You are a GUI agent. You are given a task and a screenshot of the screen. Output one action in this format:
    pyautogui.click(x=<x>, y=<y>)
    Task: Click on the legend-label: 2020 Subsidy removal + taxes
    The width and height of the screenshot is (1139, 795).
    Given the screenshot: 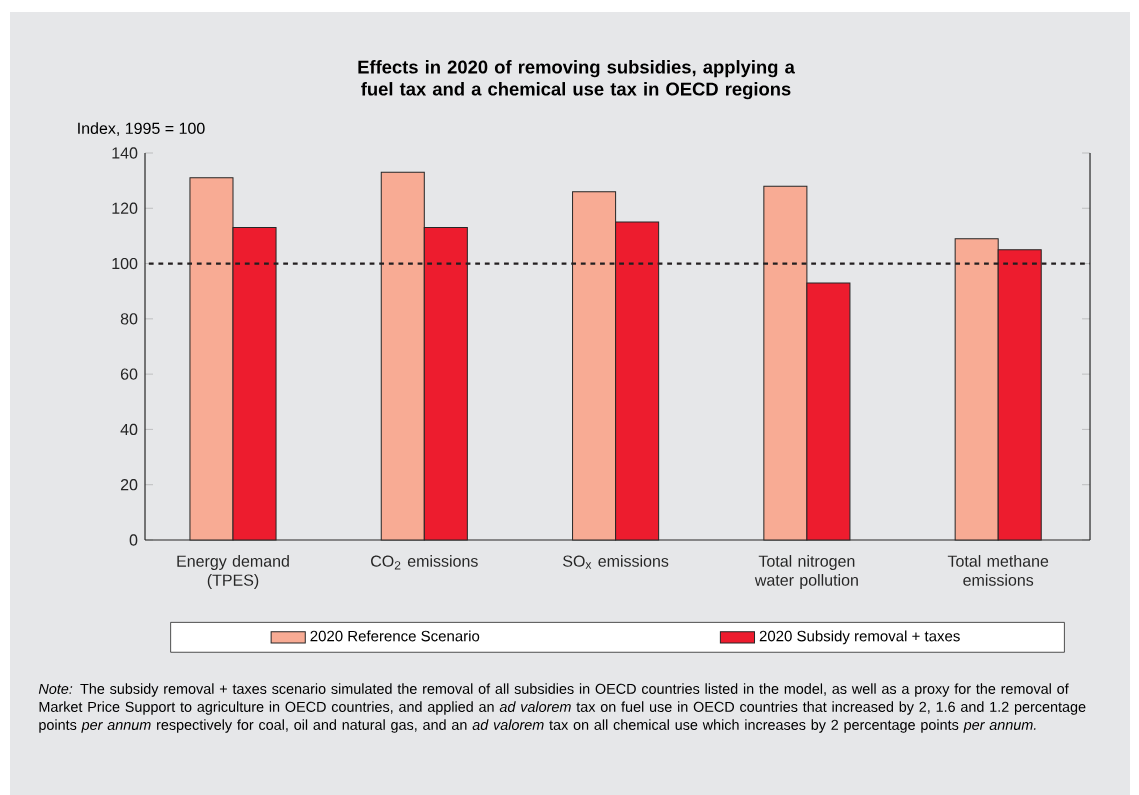 What is the action you would take?
    pyautogui.click(x=859, y=637)
    